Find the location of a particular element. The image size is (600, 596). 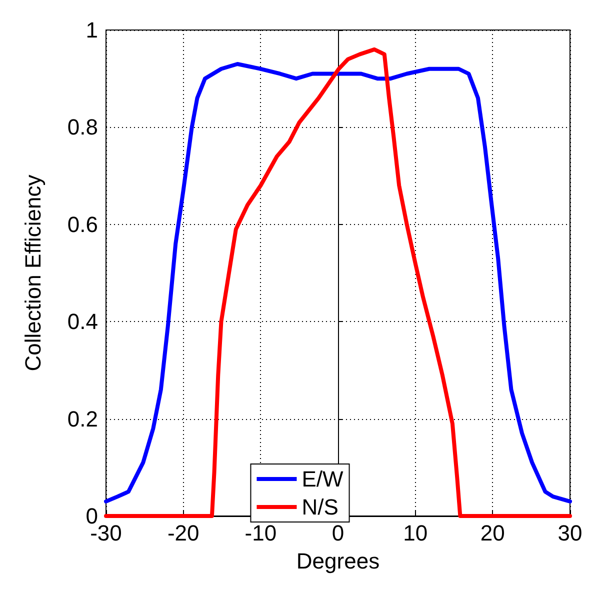

legend-label: N/S is located at coordinates (320, 507).